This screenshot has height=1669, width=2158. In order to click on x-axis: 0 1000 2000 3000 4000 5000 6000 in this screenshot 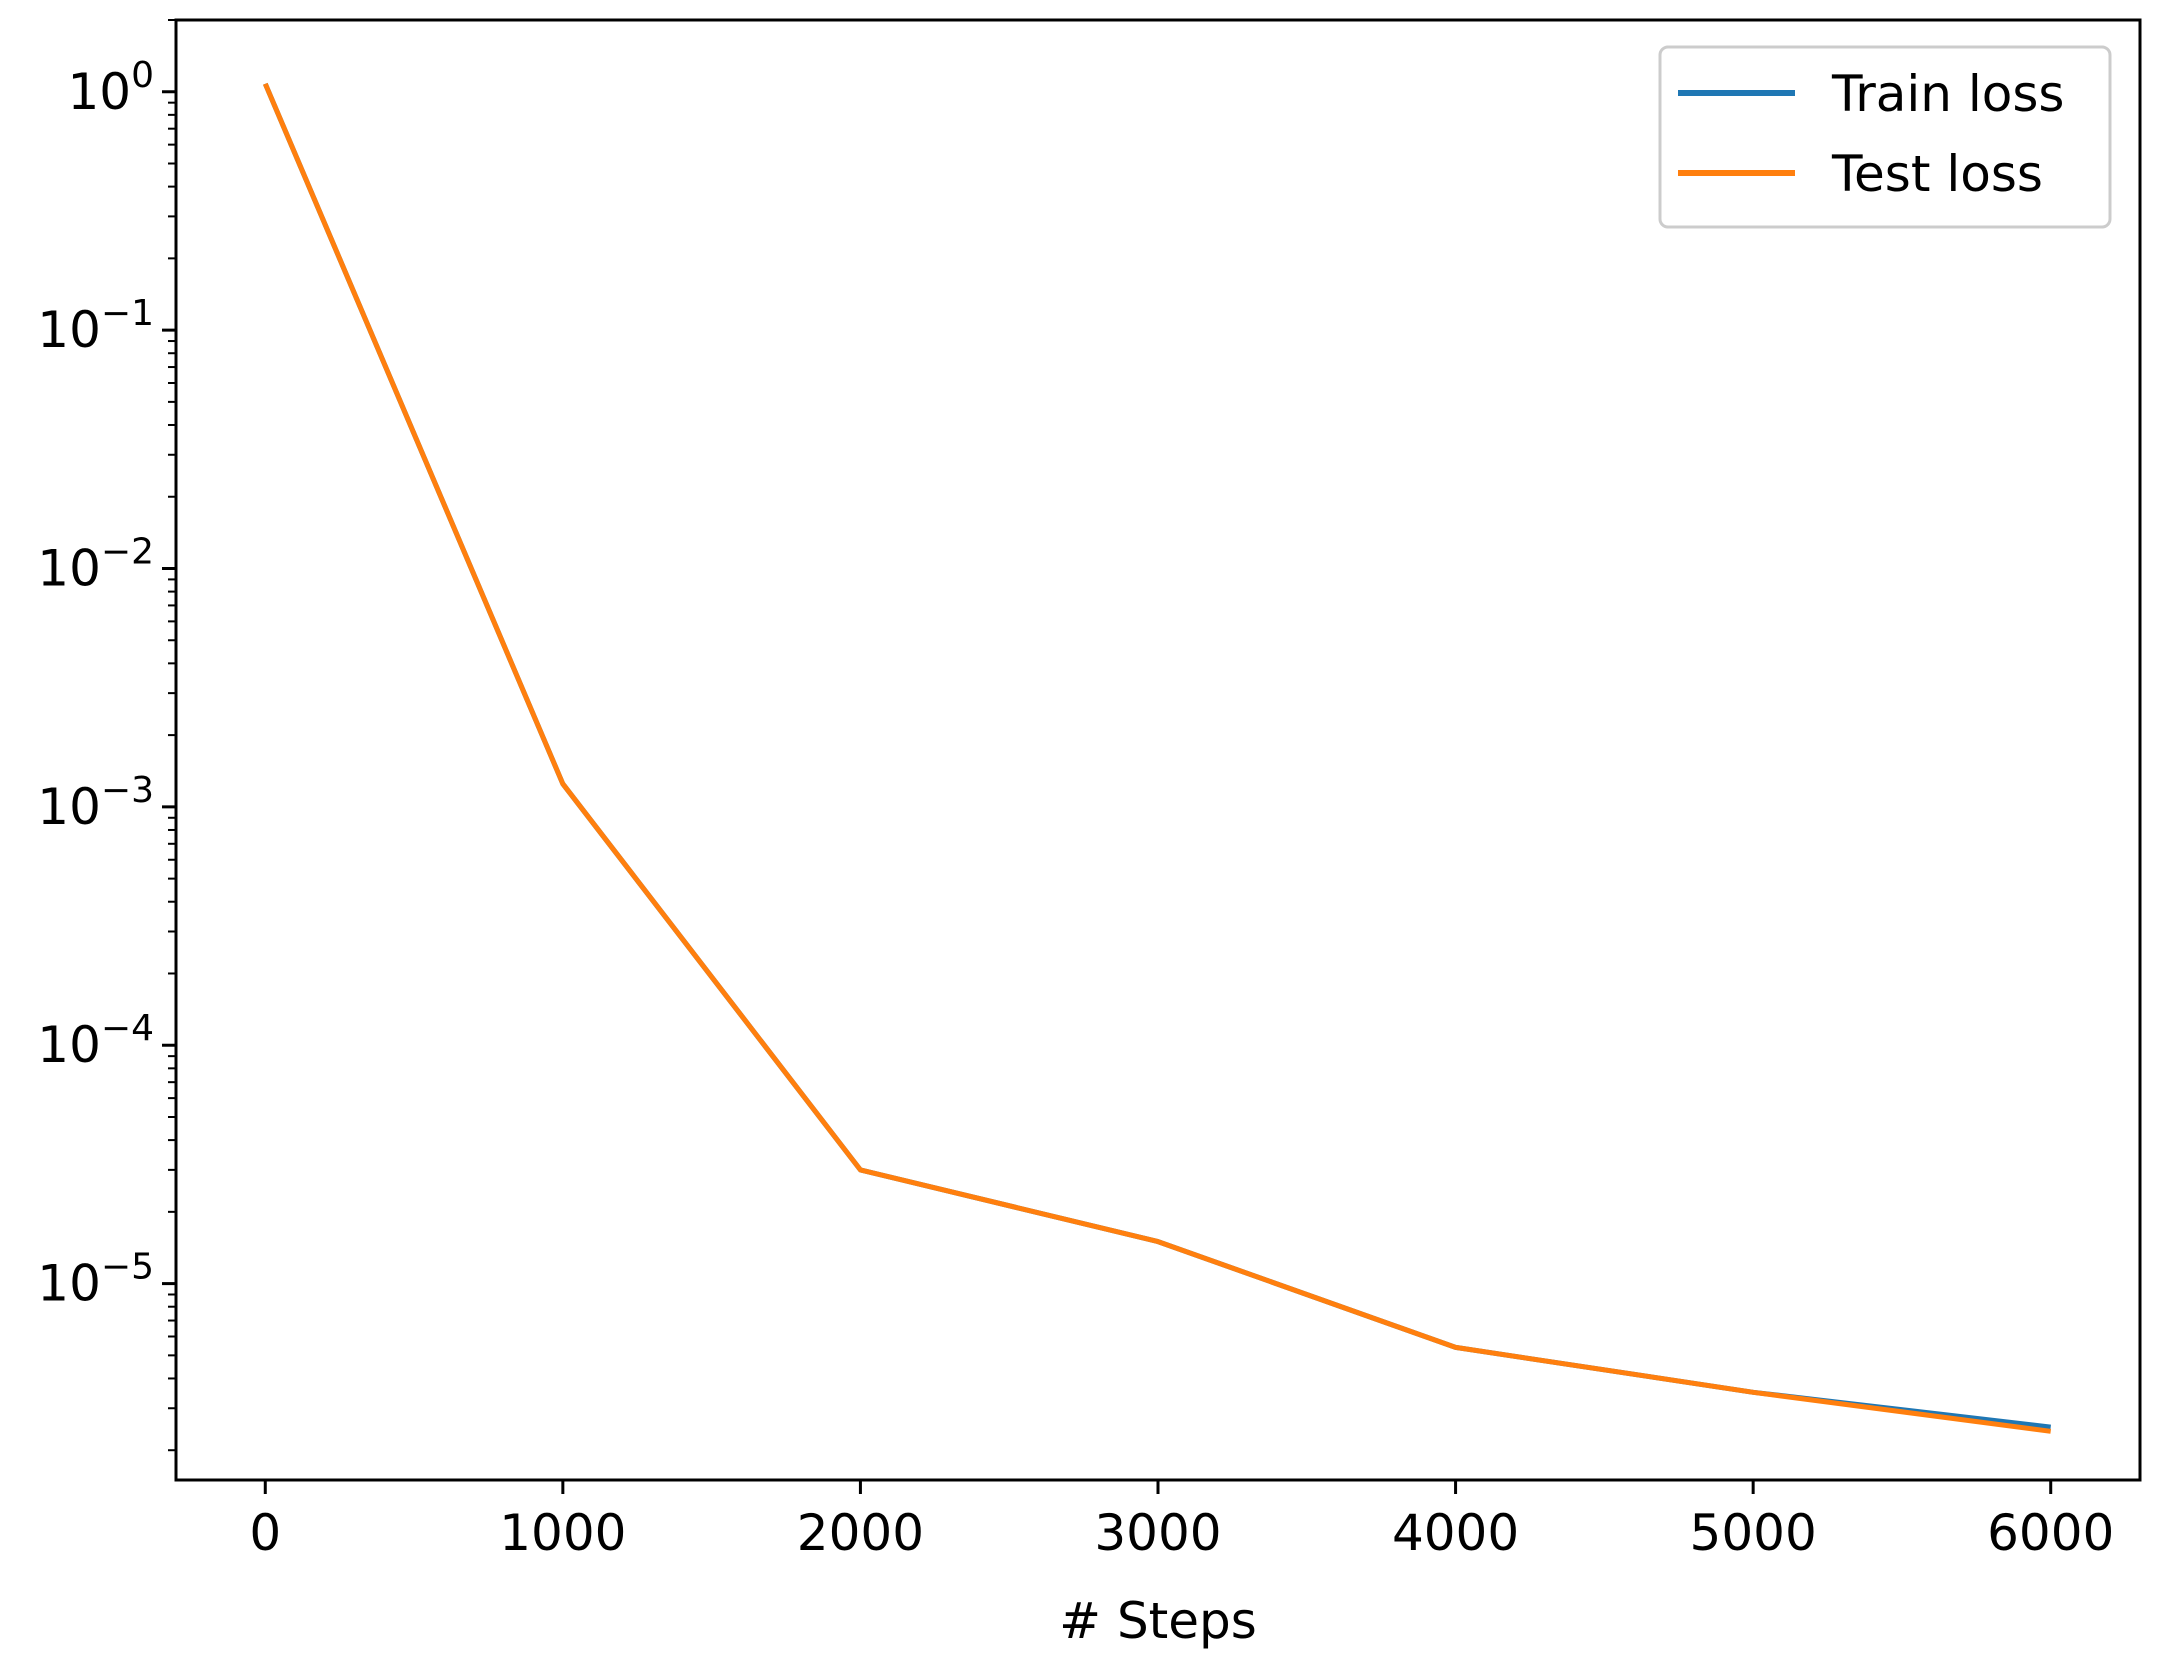, I will do `click(1181, 1521)`.